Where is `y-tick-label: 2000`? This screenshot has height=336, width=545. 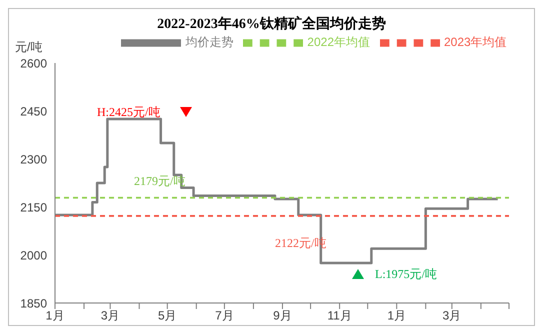
y-tick-label: 2000 is located at coordinates (34, 255).